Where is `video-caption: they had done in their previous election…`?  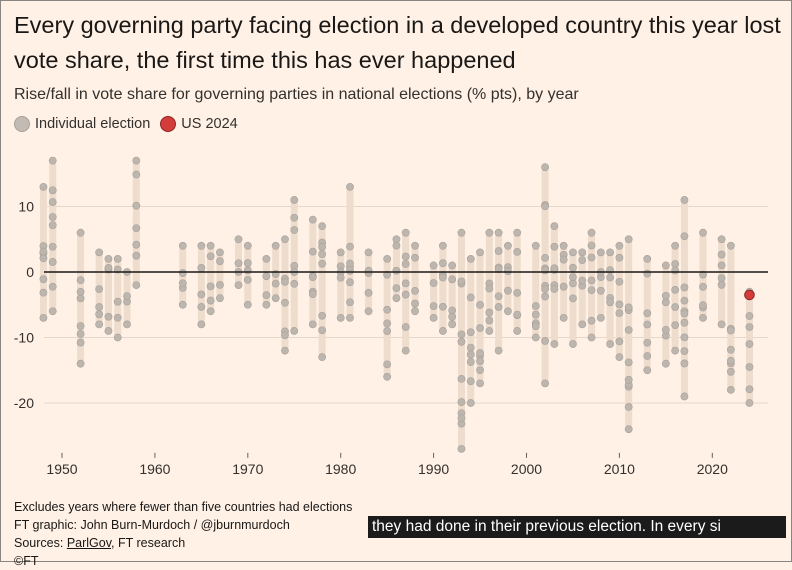
video-caption: they had done in their previous election… is located at coordinates (577, 527).